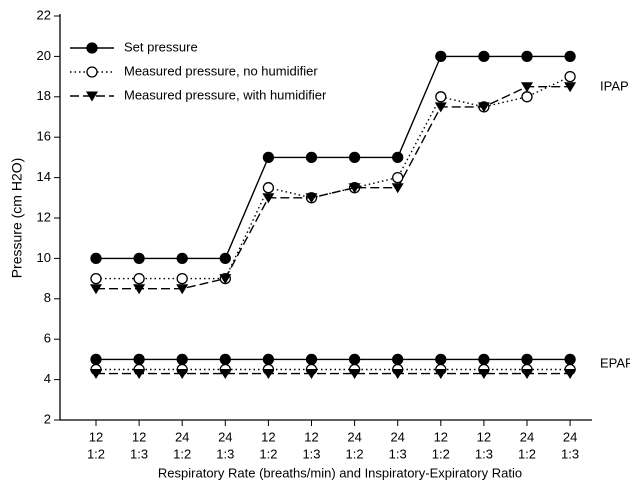  Describe the element at coordinates (161, 46) in the screenshot. I see `legend-label: Set pressure` at that location.